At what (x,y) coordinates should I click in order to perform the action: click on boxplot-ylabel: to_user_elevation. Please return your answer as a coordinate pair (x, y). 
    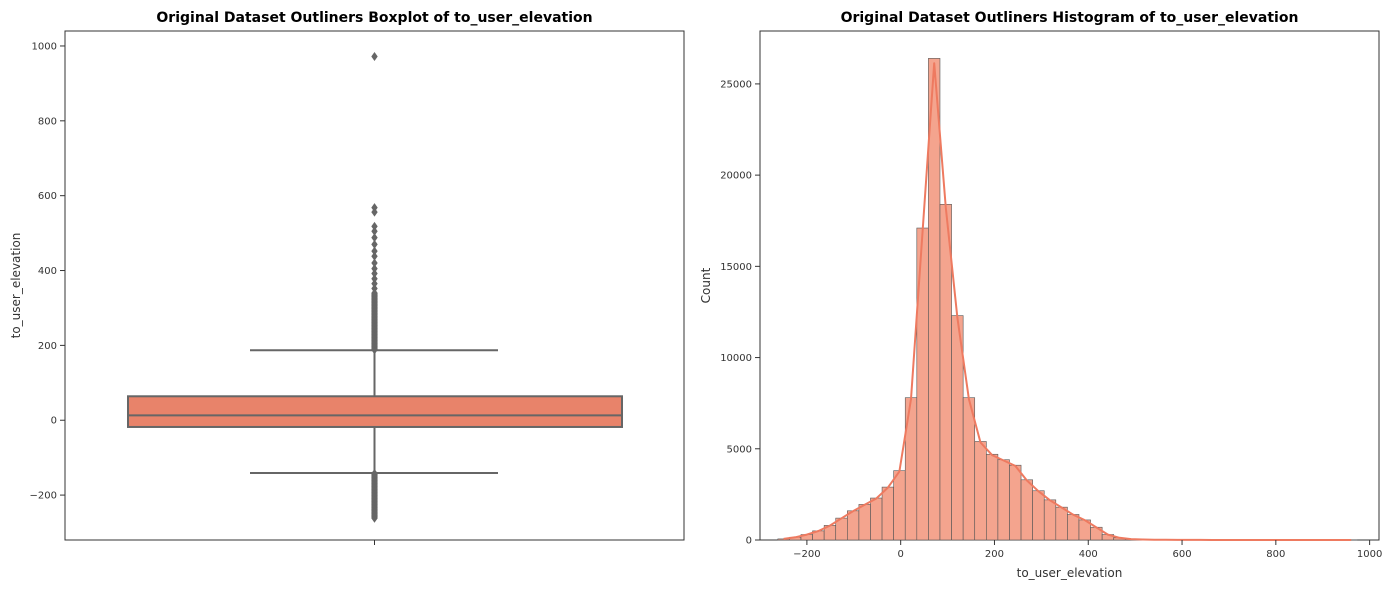
    Looking at the image, I should click on (16, 286).